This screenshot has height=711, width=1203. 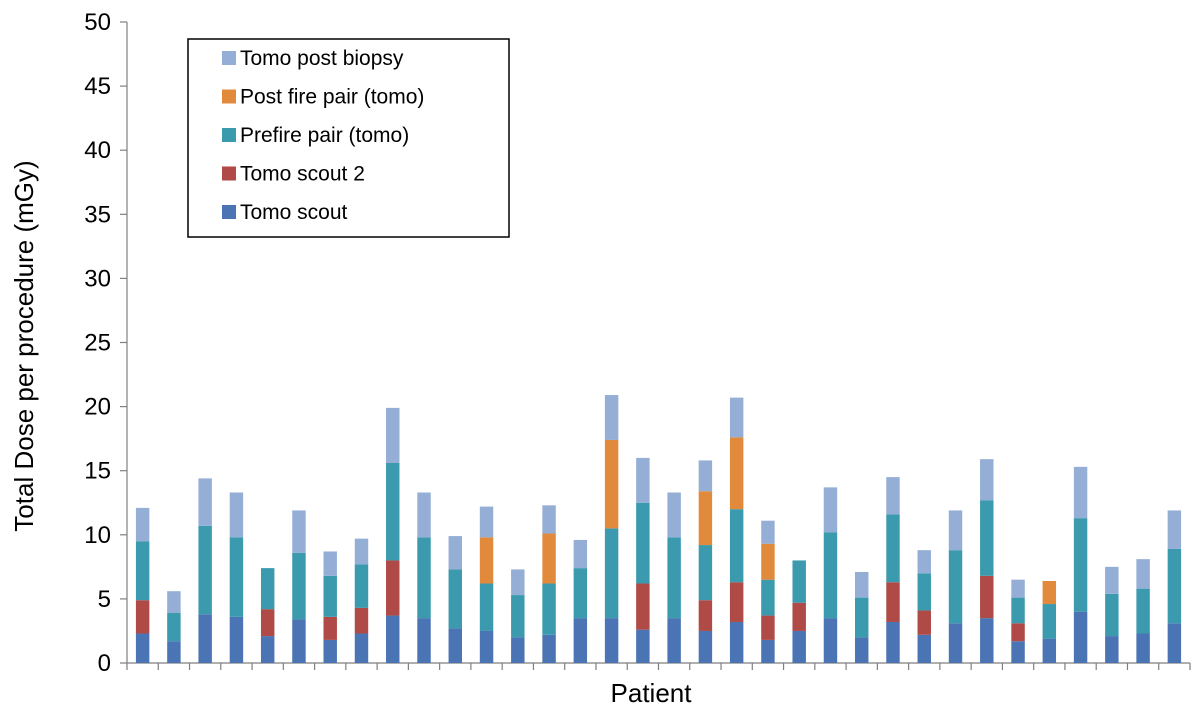 I want to click on y-tick-label: 45, so click(x=97, y=86).